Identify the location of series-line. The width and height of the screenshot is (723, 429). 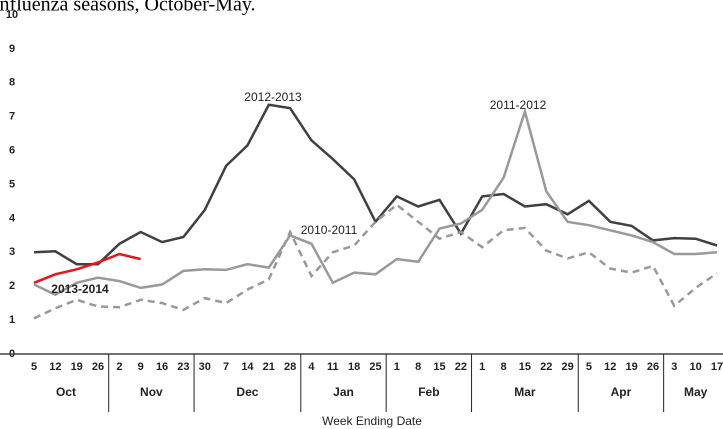
(87, 268).